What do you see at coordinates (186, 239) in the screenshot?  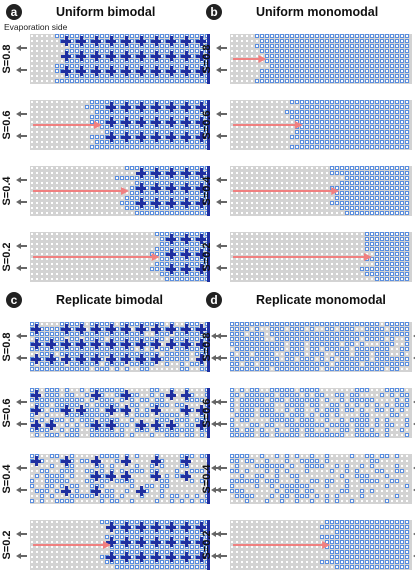 I see `large-throat-horizontal` at bounding box center [186, 239].